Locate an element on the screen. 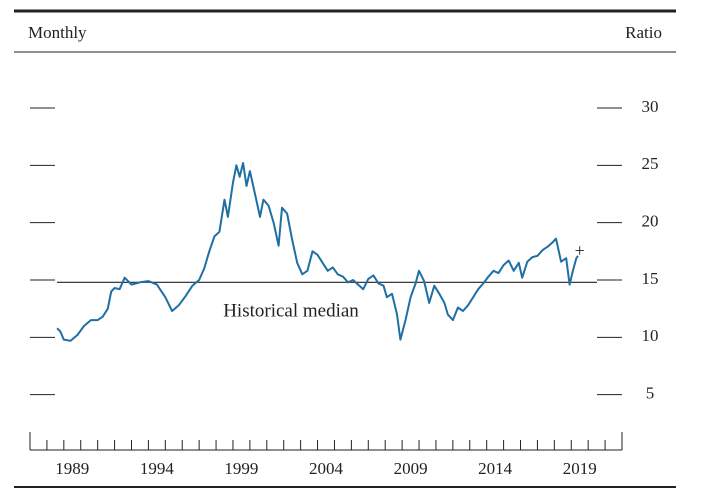  right-label: Ratio is located at coordinates (643, 32).